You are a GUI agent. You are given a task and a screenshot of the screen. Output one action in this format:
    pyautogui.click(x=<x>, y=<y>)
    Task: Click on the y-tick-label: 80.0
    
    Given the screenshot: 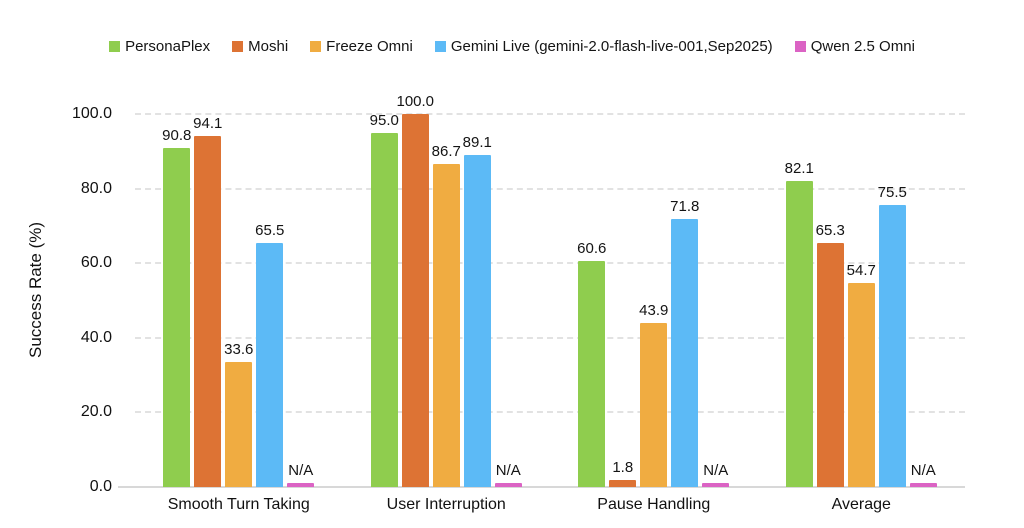 What is the action you would take?
    pyautogui.click(x=96, y=188)
    